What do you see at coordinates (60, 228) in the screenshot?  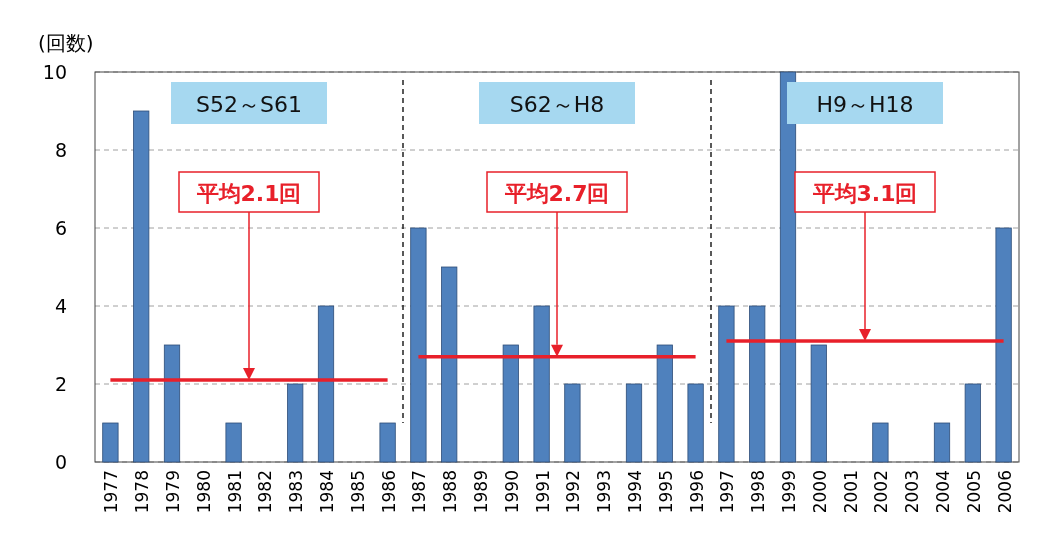 I see `y-tick-label: 6` at bounding box center [60, 228].